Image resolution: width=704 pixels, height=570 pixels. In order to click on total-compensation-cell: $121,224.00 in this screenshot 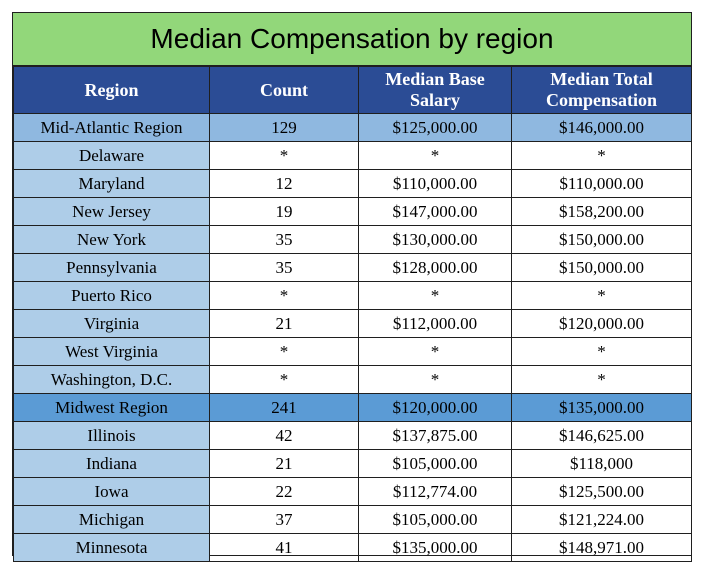, I will do `click(601, 519)`.